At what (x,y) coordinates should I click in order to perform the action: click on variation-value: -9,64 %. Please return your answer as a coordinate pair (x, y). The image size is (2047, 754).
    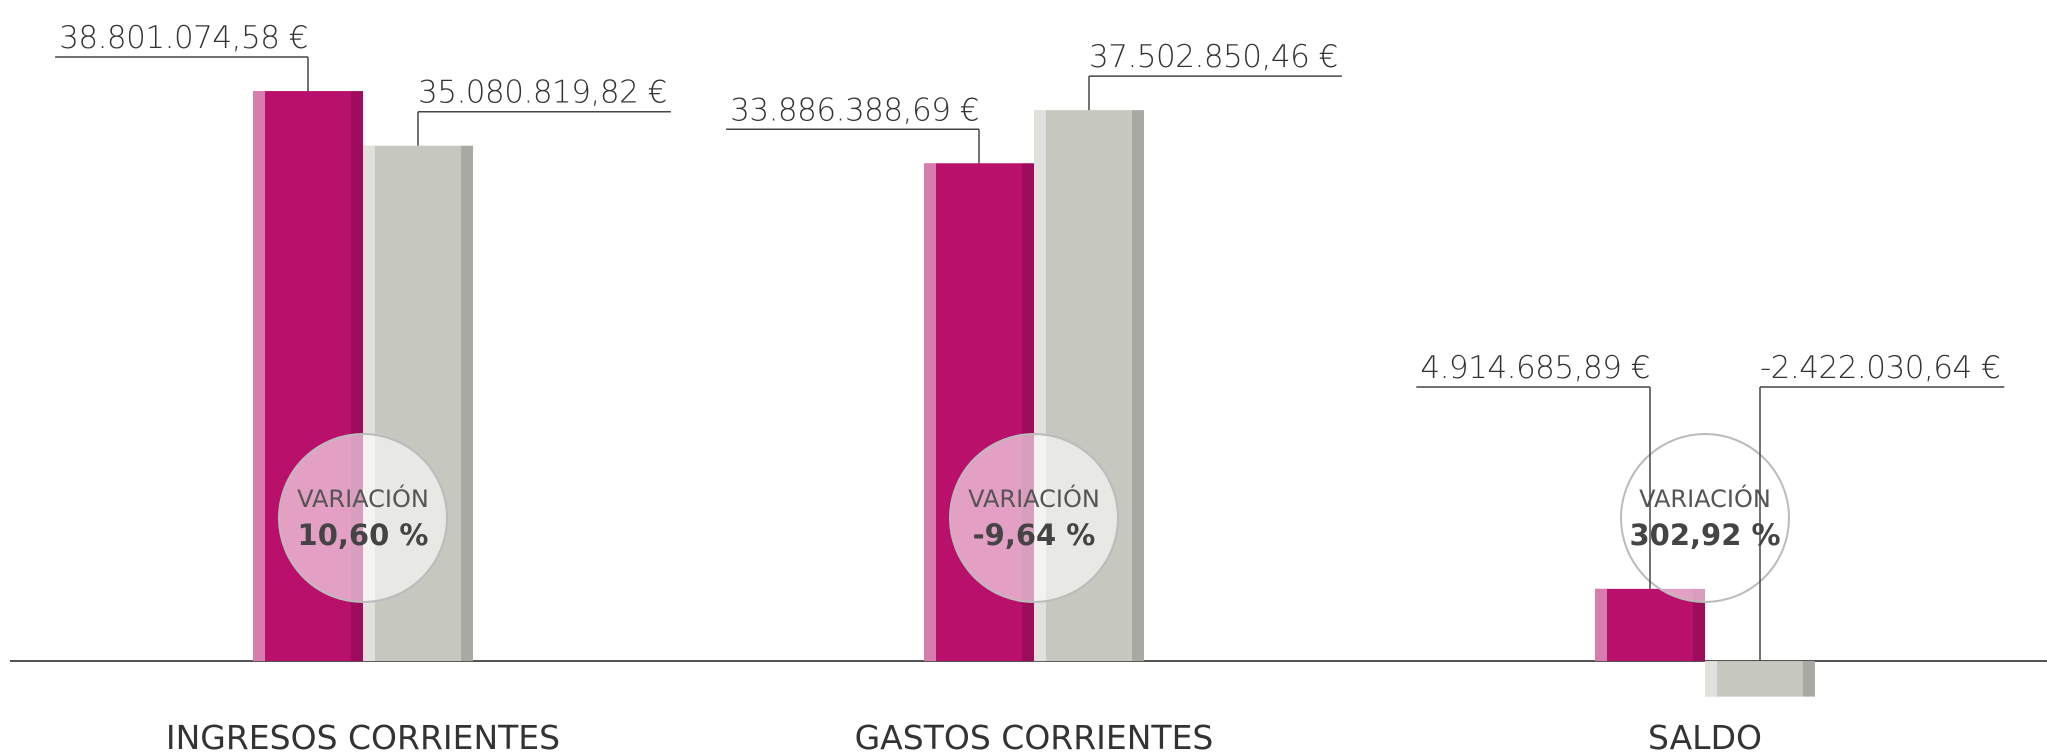
    Looking at the image, I should click on (1034, 535).